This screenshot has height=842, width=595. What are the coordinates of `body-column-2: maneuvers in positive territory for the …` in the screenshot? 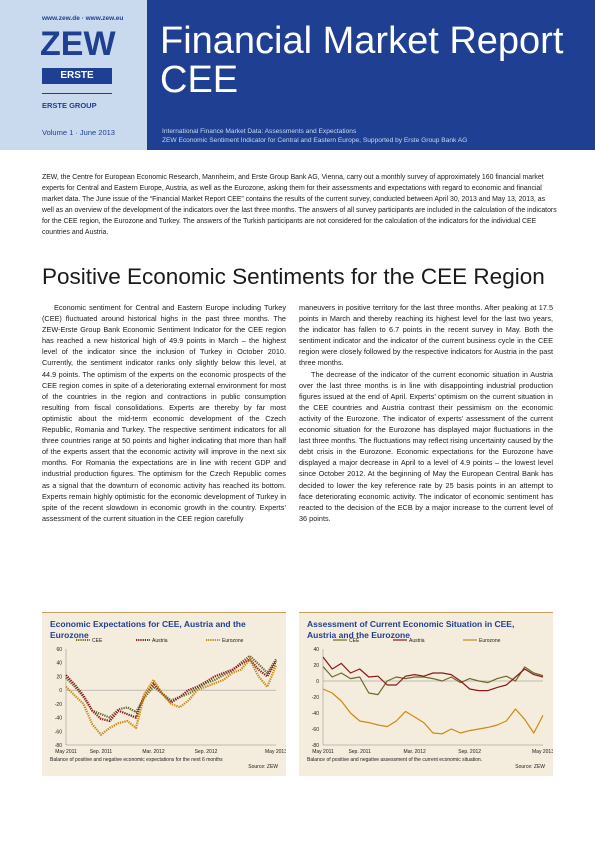 It's located at (426, 413).